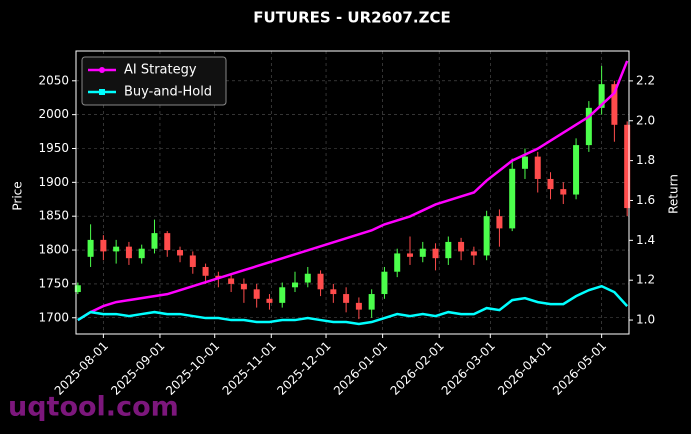 Image resolution: width=691 pixels, height=434 pixels. Describe the element at coordinates (53, 148) in the screenshot. I see `y-tick-label: 1950` at that location.